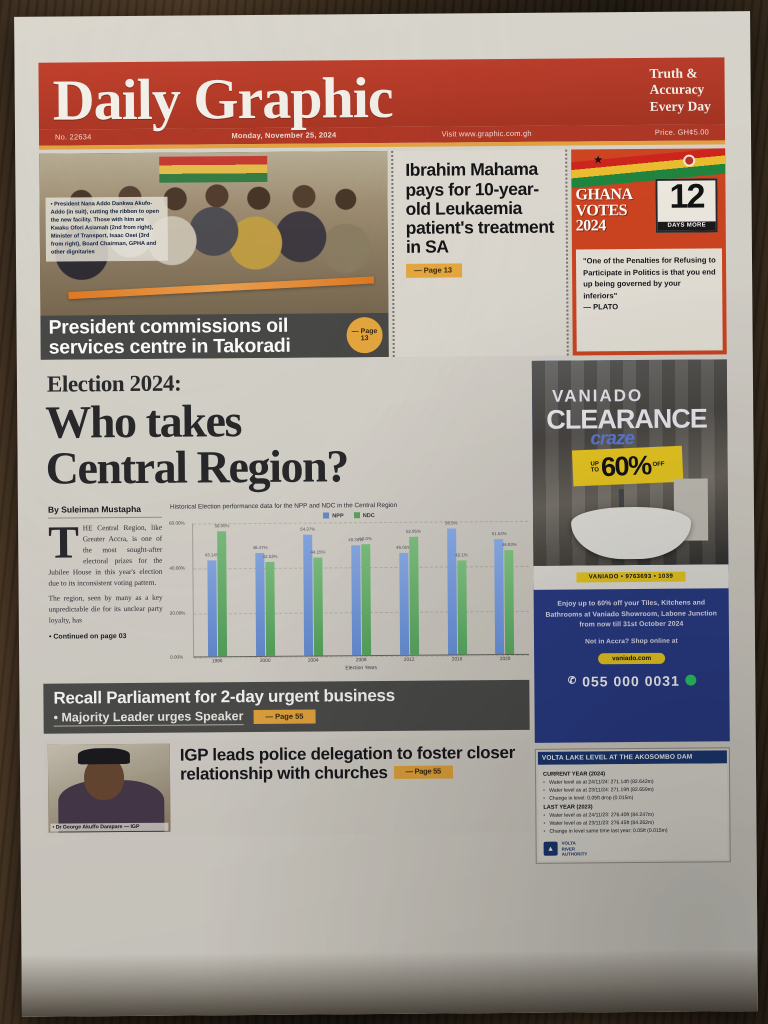 The height and width of the screenshot is (1024, 768). I want to click on ad-code-row: VANIADO • 9763693 • 1039, so click(631, 577).